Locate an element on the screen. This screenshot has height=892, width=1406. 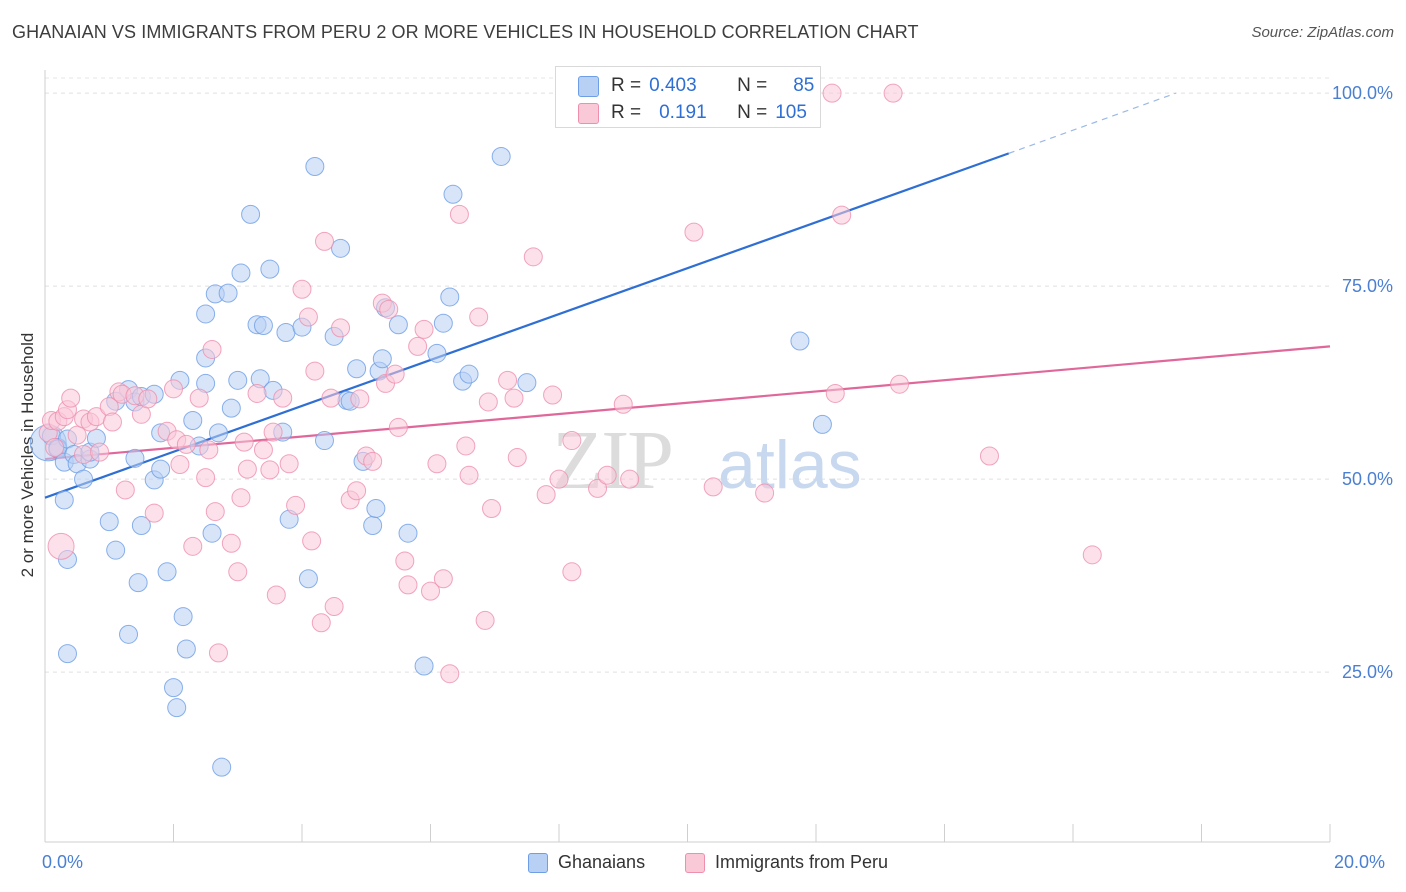
stats-n-value: 85 is located at coordinates (804, 85).